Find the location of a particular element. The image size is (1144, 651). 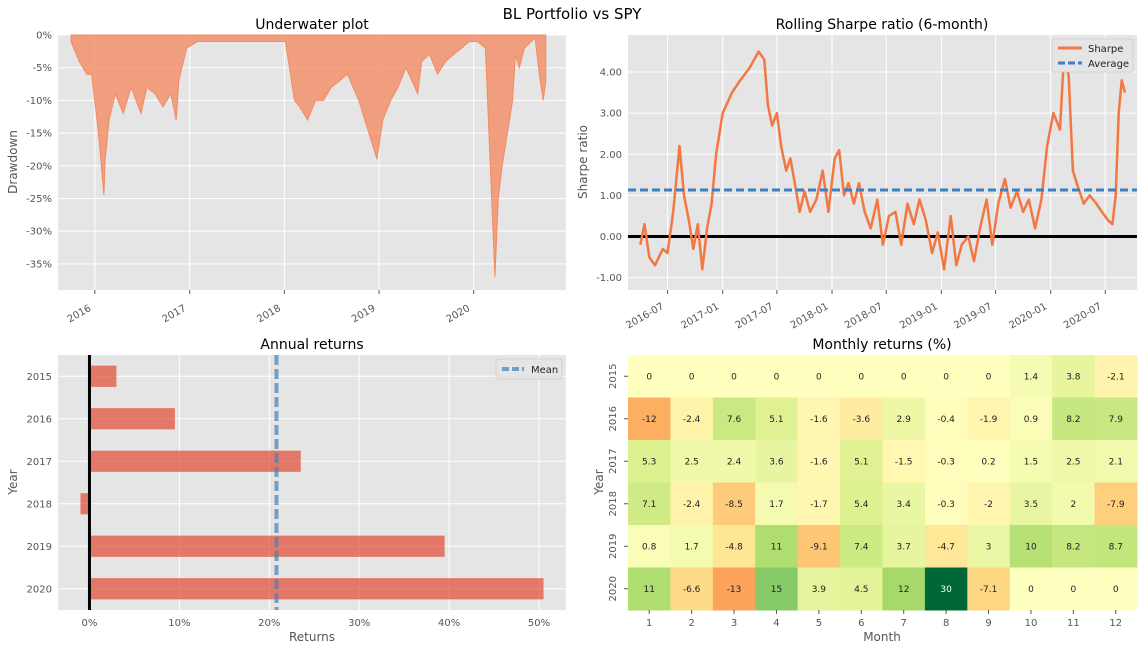

underwater-x-ticks: 2016 2017 2018 2019 2020 is located at coordinates (270, 307).